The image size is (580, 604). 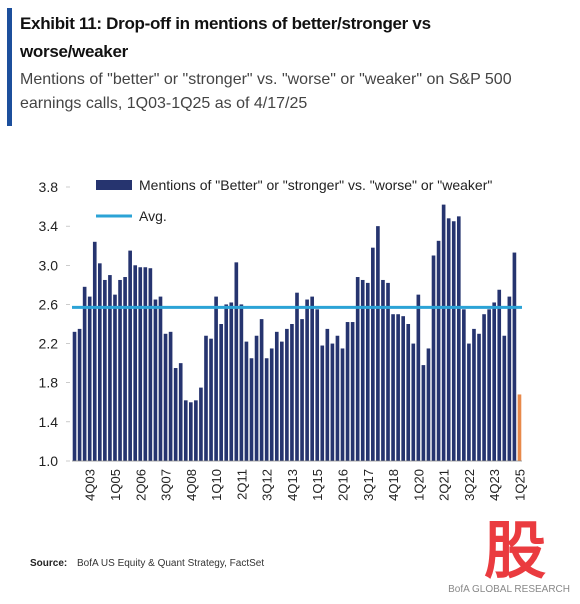 What do you see at coordinates (115, 485) in the screenshot?
I see `x-tick-label: 1Q05` at bounding box center [115, 485].